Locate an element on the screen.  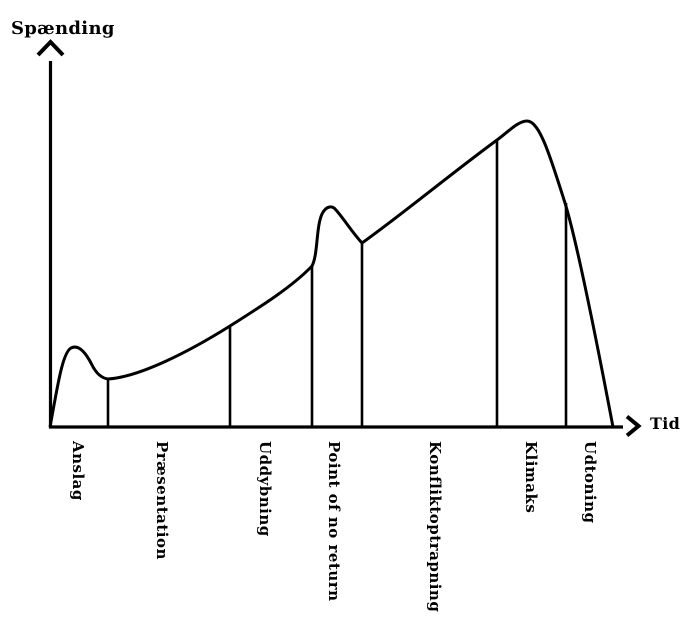
phase-label-praesentation: Præsentation is located at coordinates (162, 500).